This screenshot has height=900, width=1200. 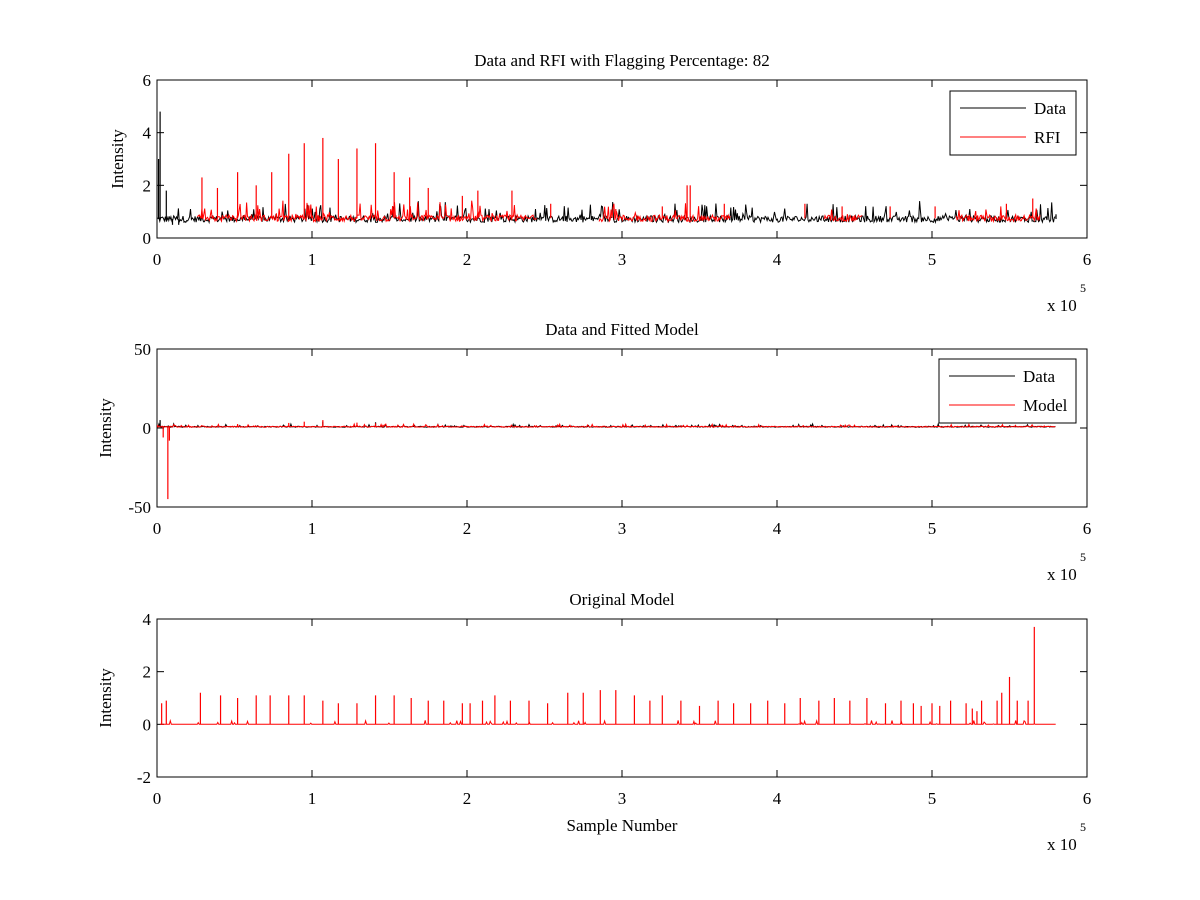 What do you see at coordinates (142, 349) in the screenshot?
I see `y-tick-label: 50` at bounding box center [142, 349].